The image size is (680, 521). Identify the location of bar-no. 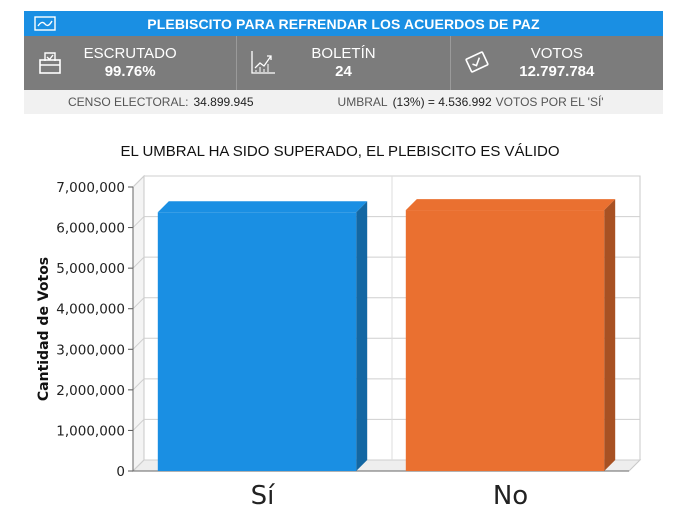
(505, 340).